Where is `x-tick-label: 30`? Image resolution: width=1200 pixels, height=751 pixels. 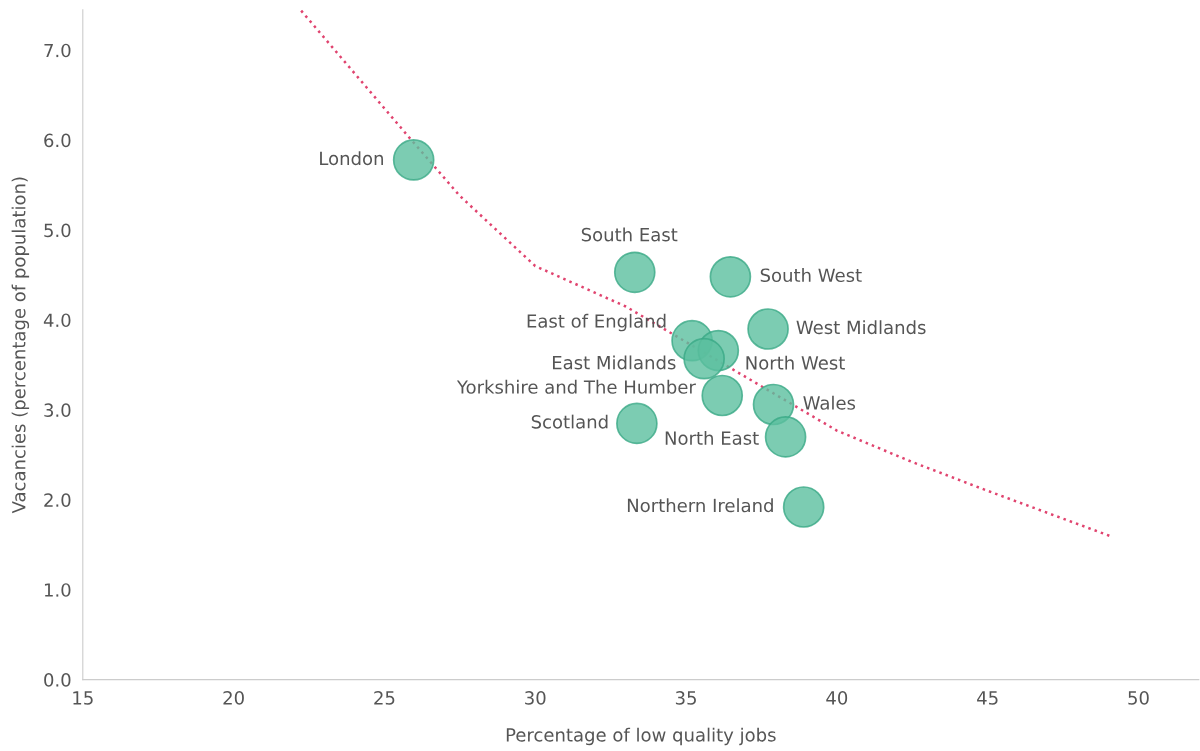
x-tick-label: 30 is located at coordinates (535, 698).